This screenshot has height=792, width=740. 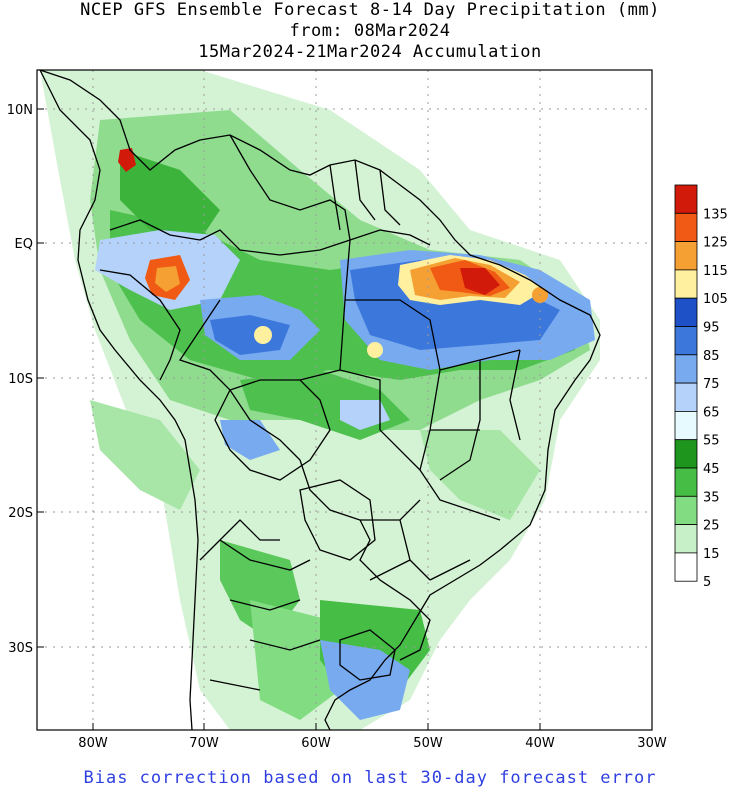 What do you see at coordinates (711, 469) in the screenshot?
I see `legend-label: 45` at bounding box center [711, 469].